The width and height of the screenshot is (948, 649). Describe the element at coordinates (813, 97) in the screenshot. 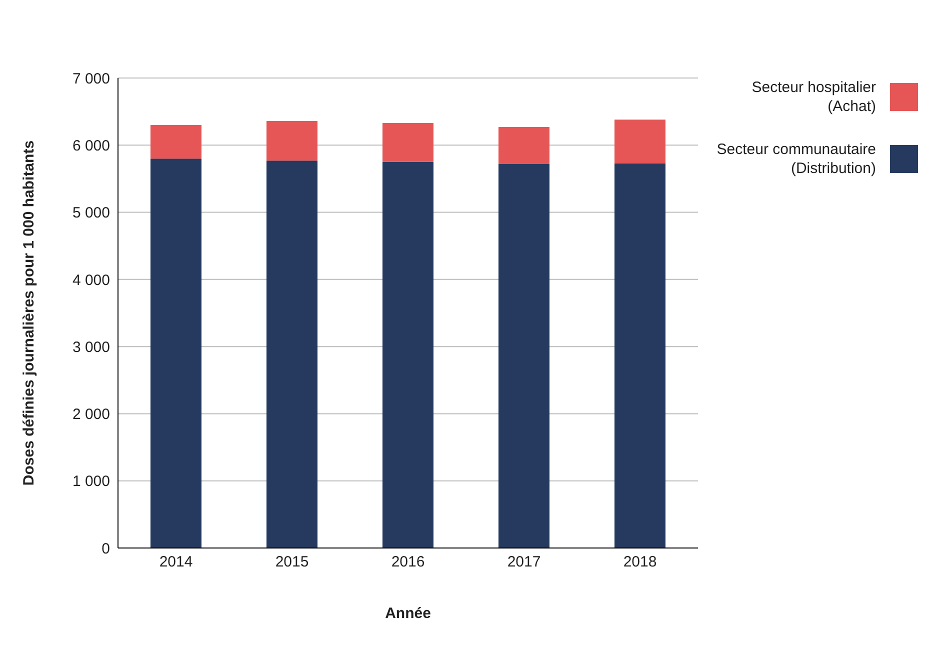

I see `legend-label: Secteur hospitalier (Achat)` at that location.